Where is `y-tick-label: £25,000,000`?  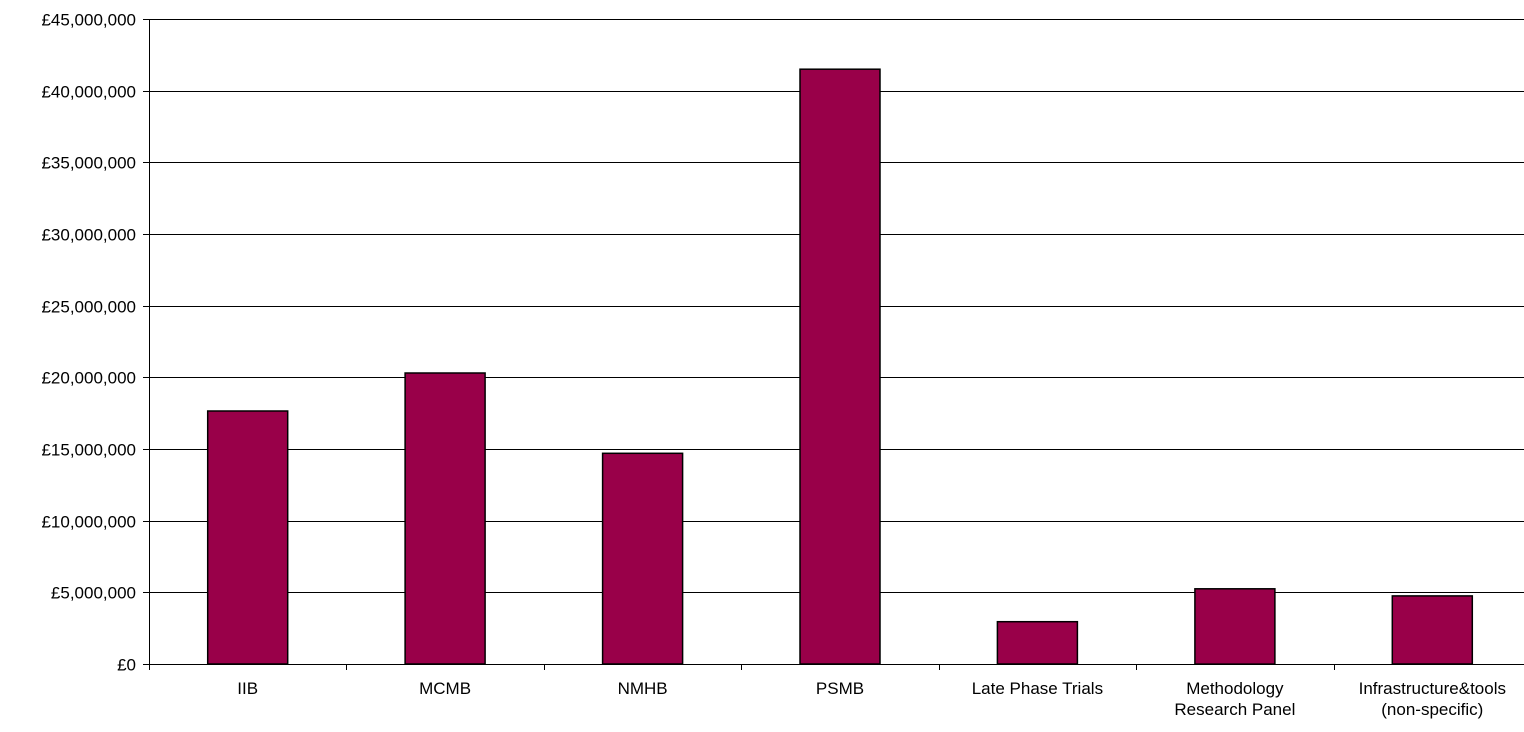 y-tick-label: £25,000,000 is located at coordinates (88, 307).